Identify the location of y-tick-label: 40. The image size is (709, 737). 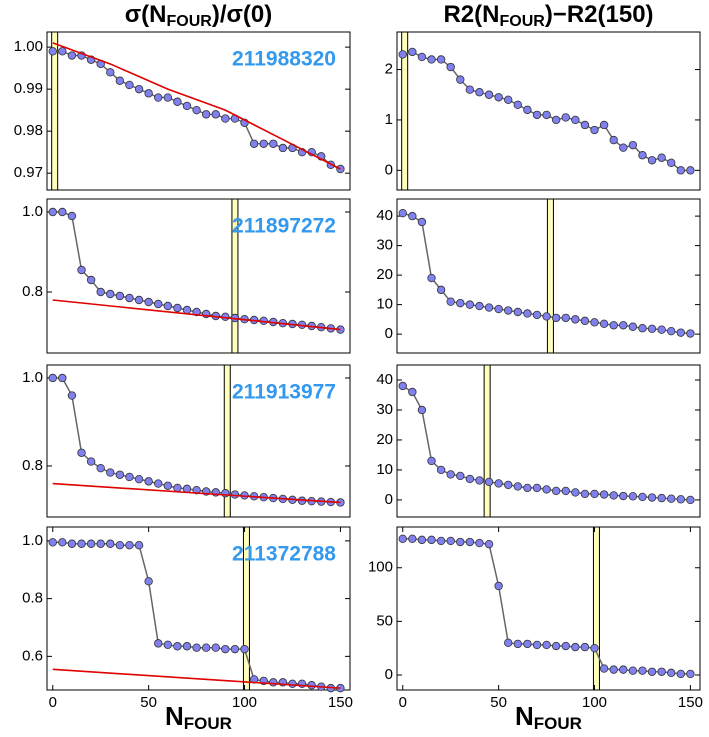
(384, 379).